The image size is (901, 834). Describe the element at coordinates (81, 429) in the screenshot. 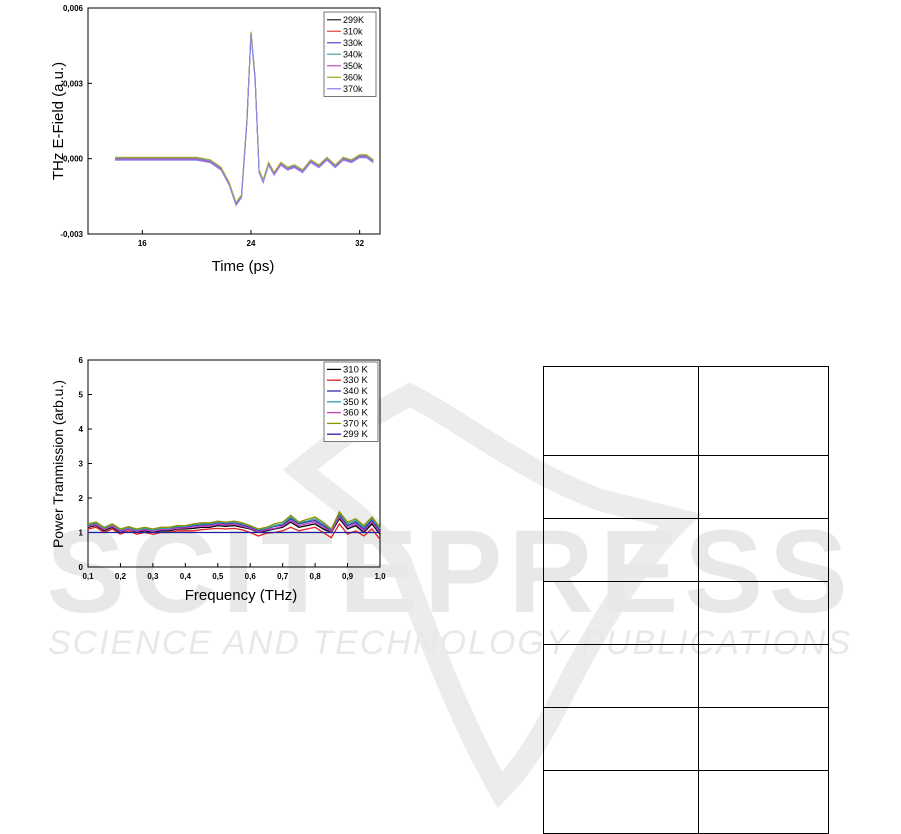

I see `y-tick-label: 4` at that location.